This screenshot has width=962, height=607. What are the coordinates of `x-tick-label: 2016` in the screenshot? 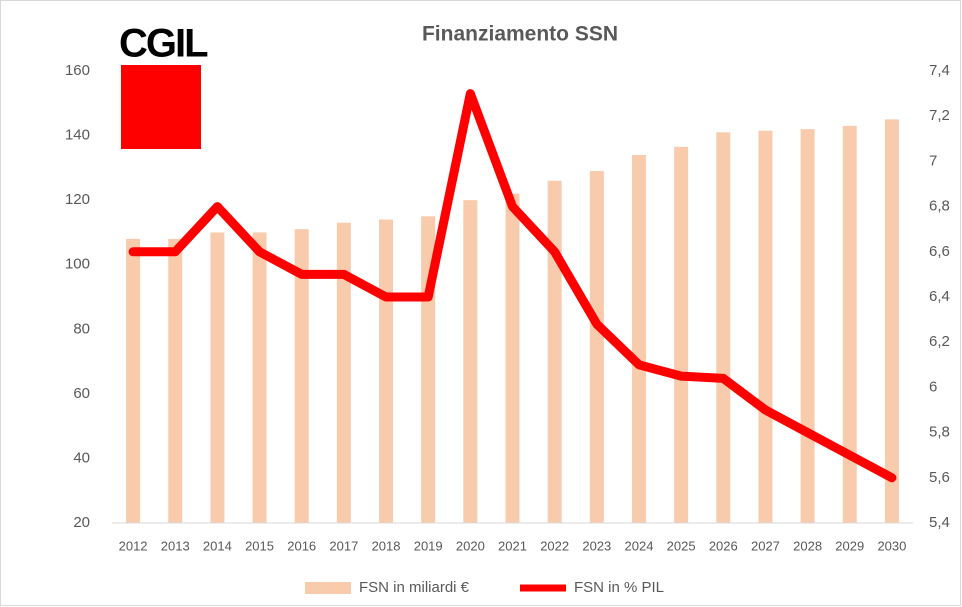 It's located at (301, 545).